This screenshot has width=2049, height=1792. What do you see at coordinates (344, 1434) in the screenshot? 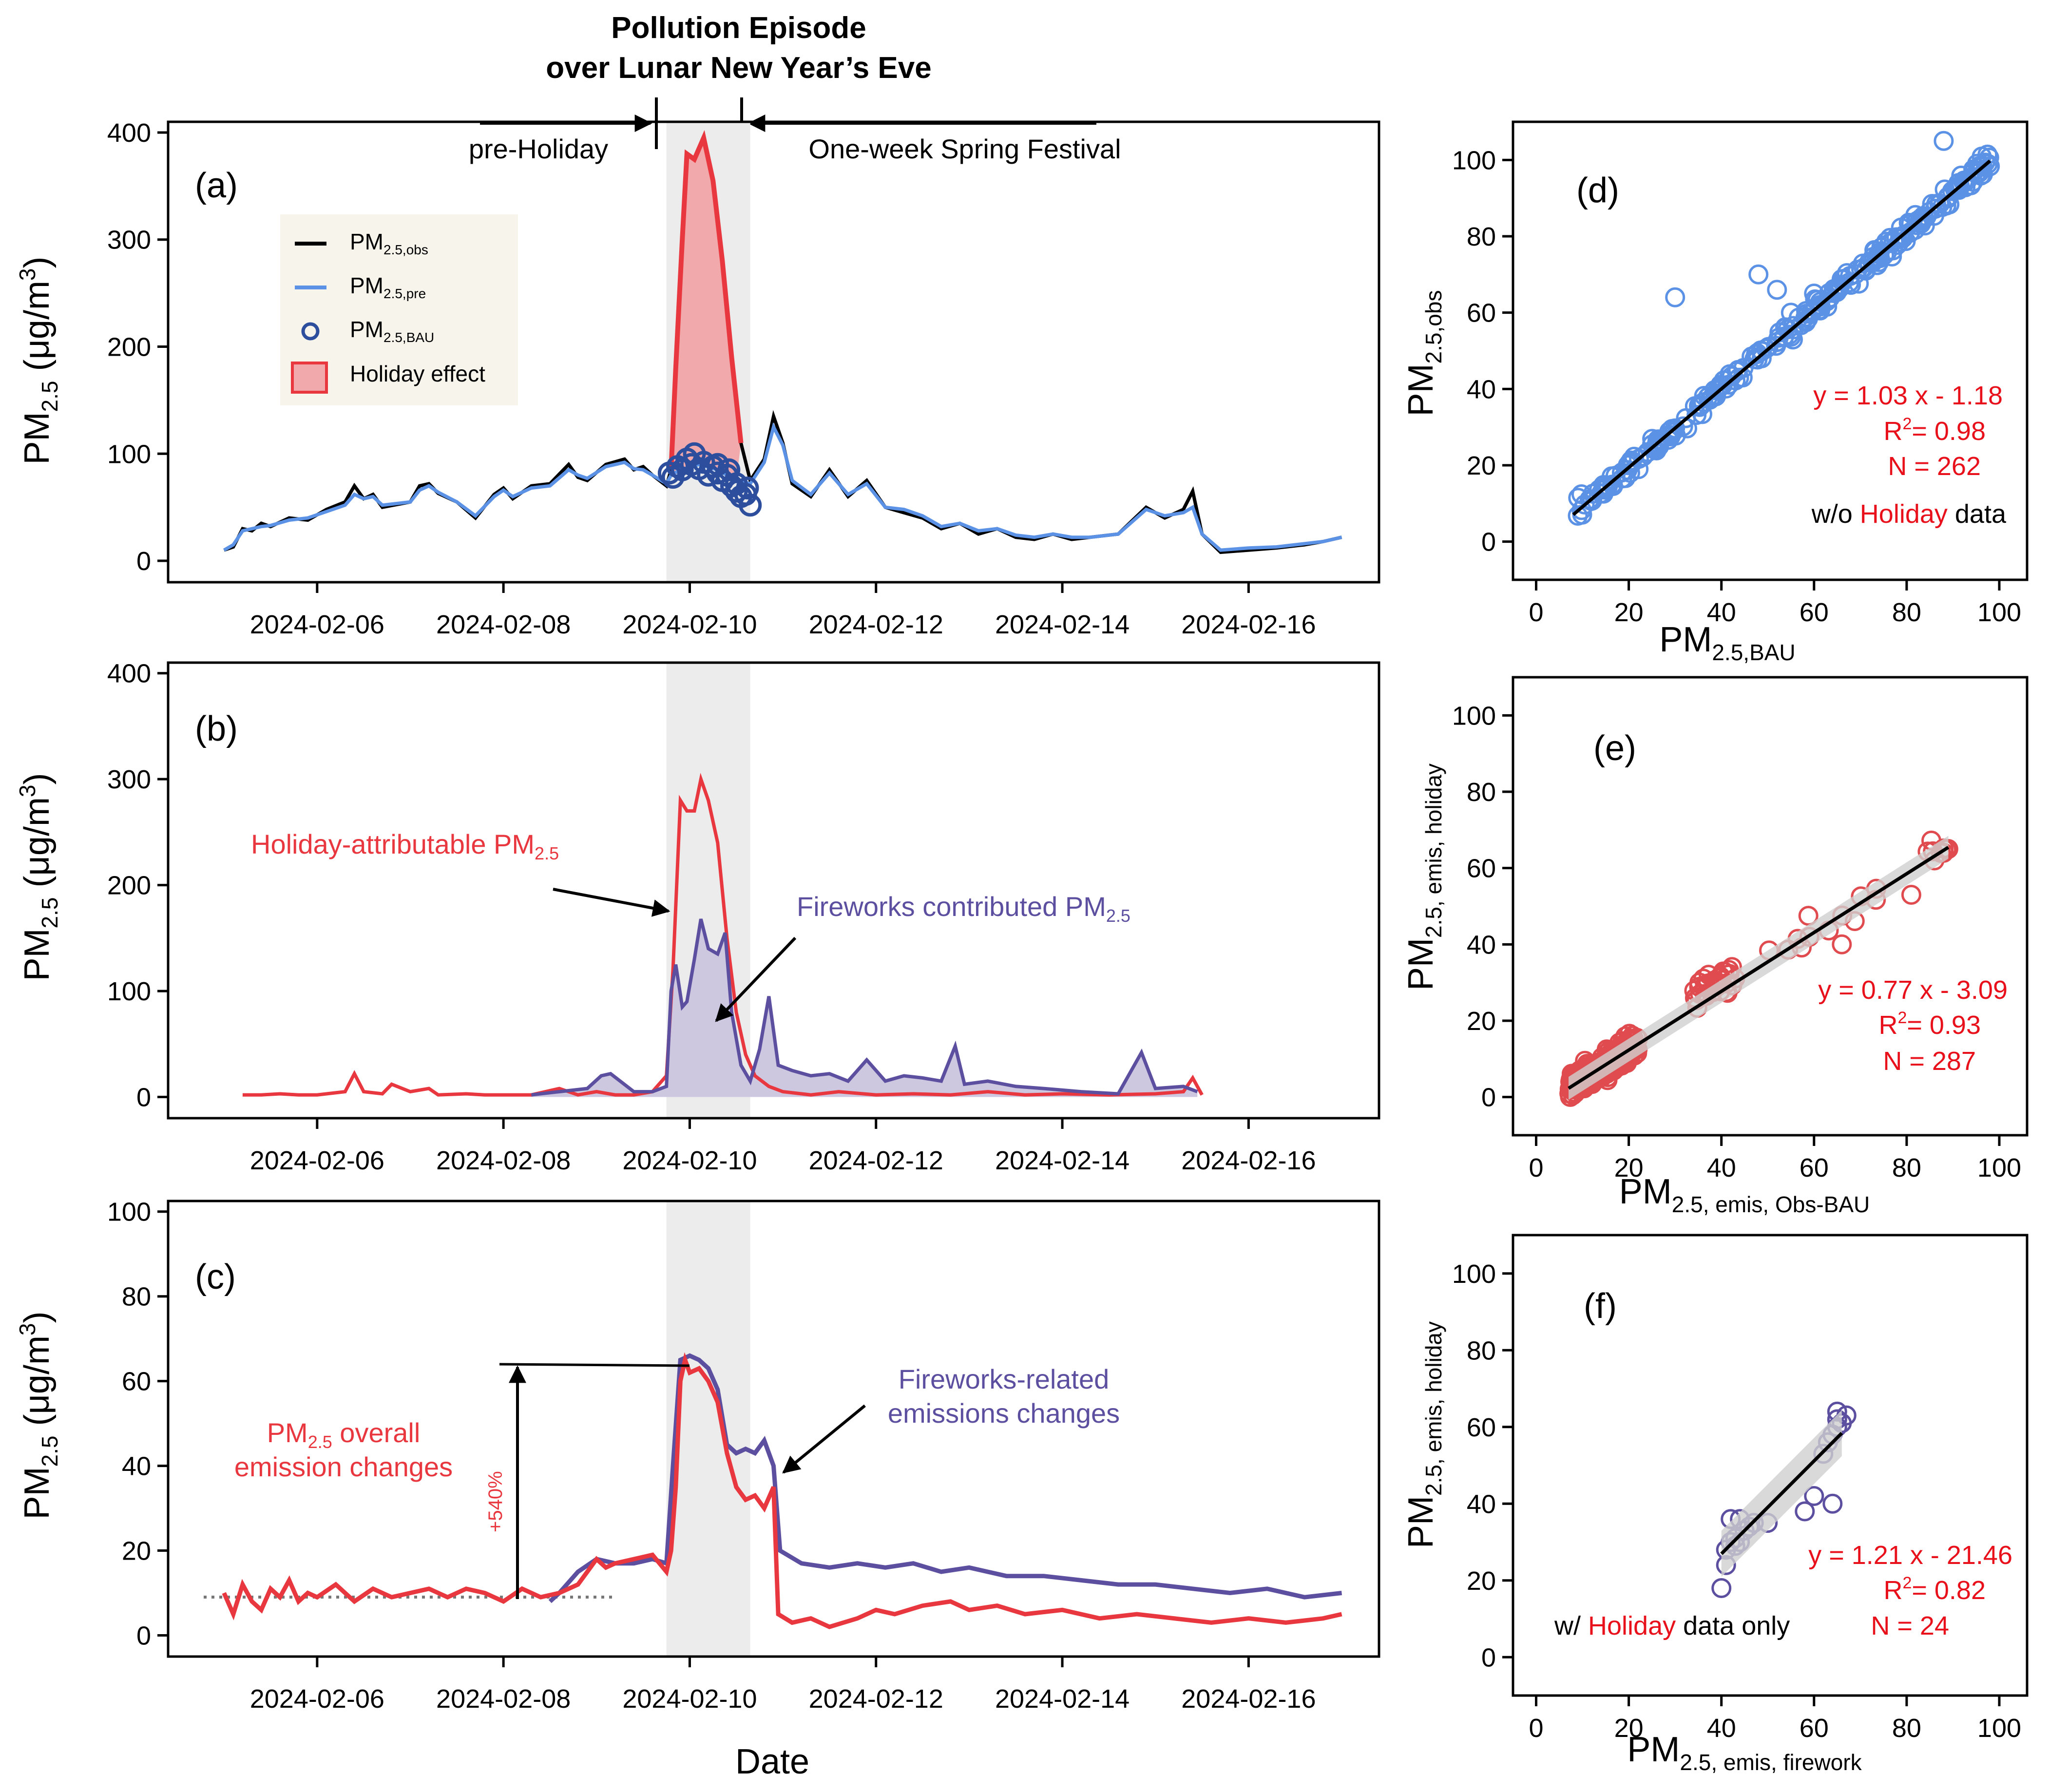
I see `overall-annotation-line1: PM2.5 overall` at bounding box center [344, 1434].